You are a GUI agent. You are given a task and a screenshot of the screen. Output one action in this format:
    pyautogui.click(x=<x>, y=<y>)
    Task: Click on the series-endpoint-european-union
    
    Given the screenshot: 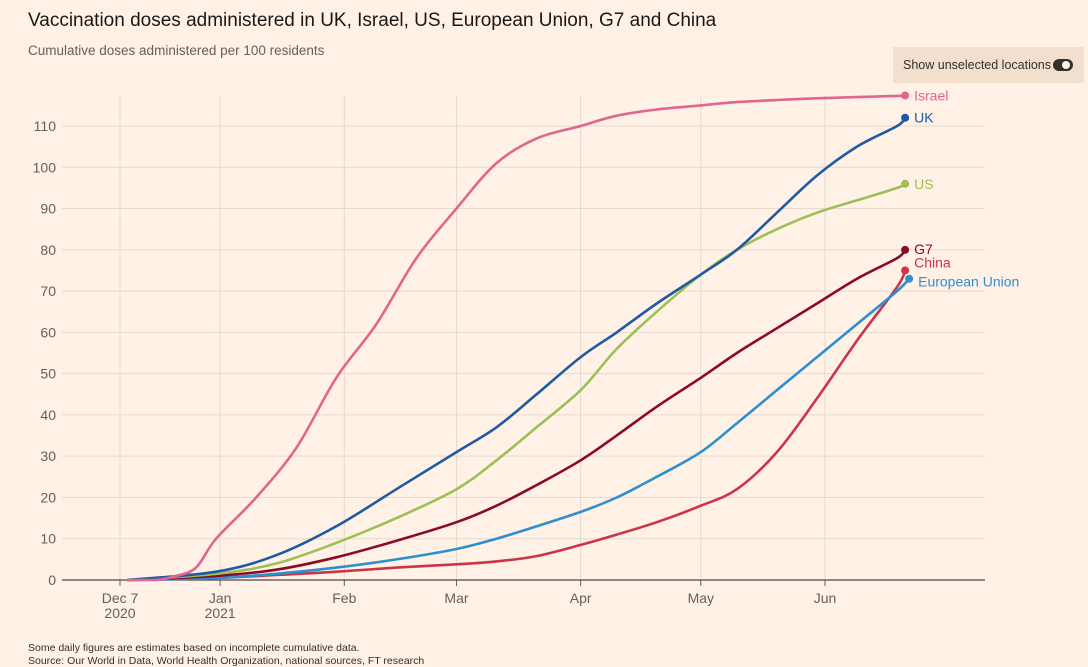 What is the action you would take?
    pyautogui.click(x=909, y=278)
    